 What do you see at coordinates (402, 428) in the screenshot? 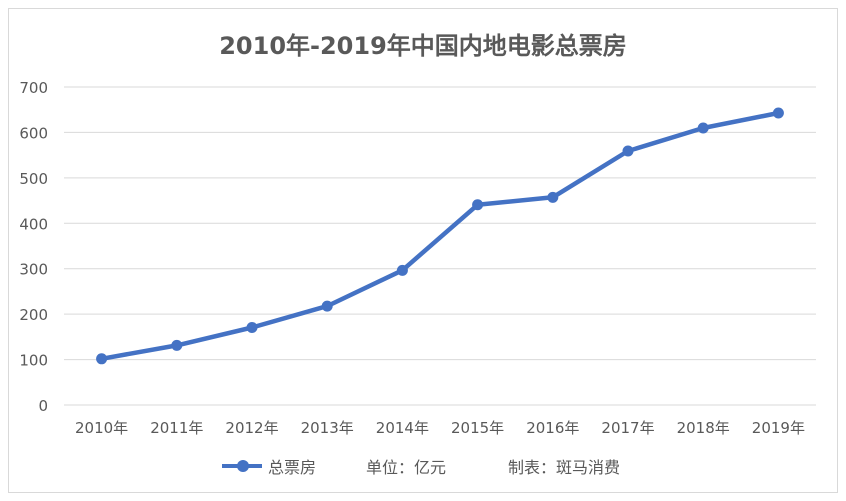
I see `x-tick-label: 2014年` at bounding box center [402, 428].